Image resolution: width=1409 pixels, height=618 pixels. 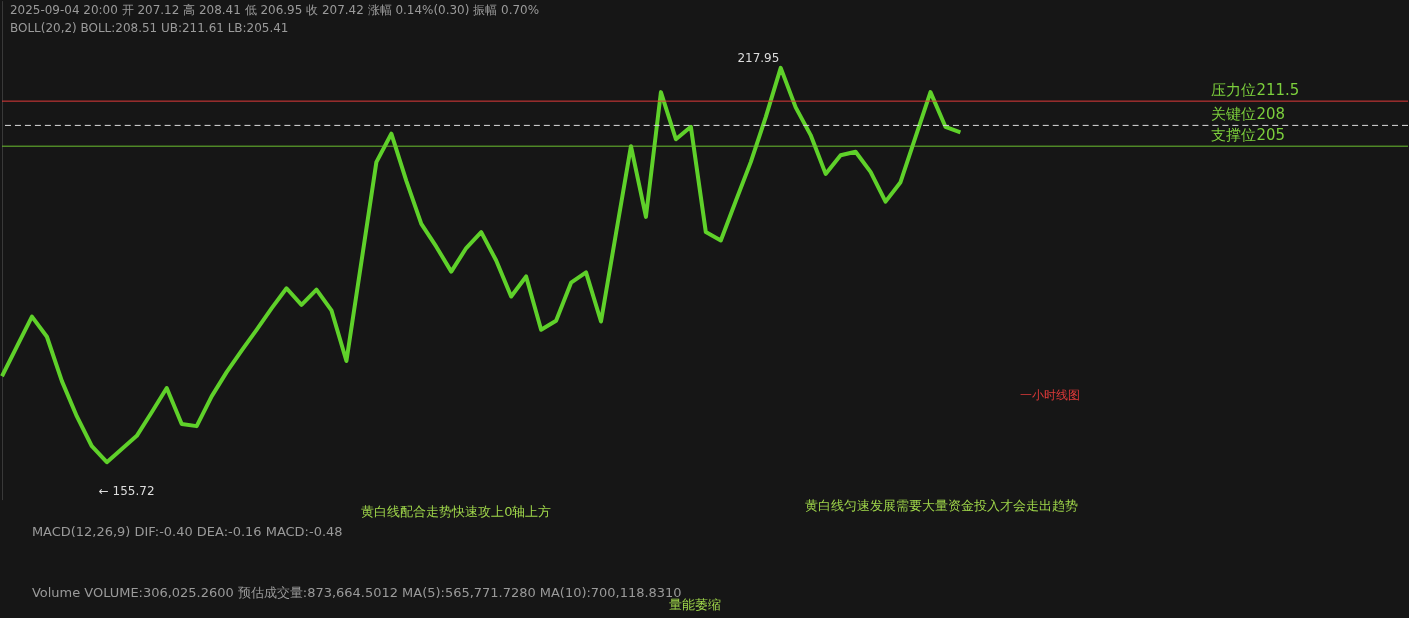 What do you see at coordinates (1248, 135) in the screenshot?
I see `ref-line-label: 支撑位205` at bounding box center [1248, 135].